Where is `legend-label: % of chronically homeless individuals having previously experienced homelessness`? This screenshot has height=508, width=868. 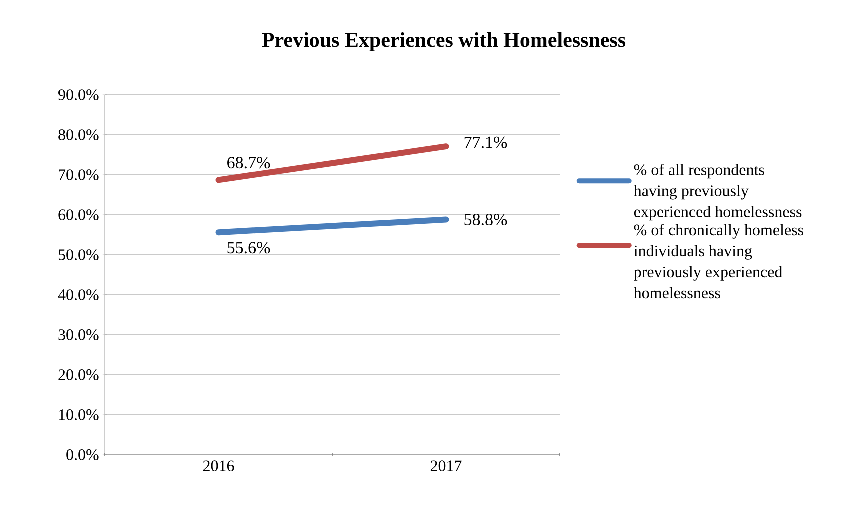 legend-label: % of chronically homeless individuals having previously experienced homelessness is located at coordinates (719, 261).